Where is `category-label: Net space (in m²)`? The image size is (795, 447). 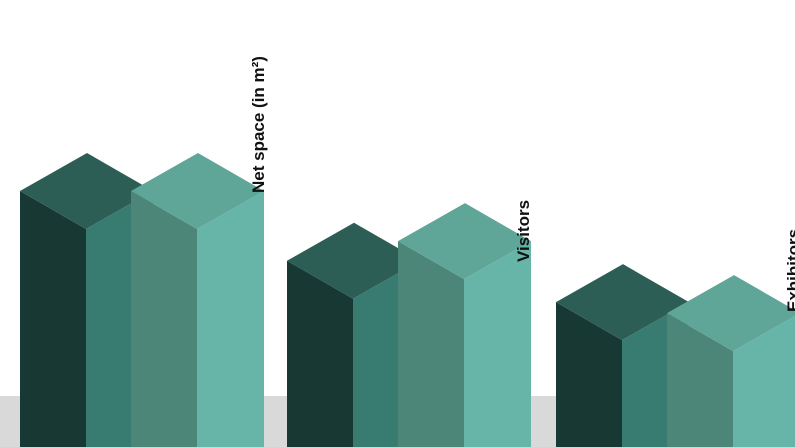 category-label: Net space (in m²) is located at coordinates (258, 124).